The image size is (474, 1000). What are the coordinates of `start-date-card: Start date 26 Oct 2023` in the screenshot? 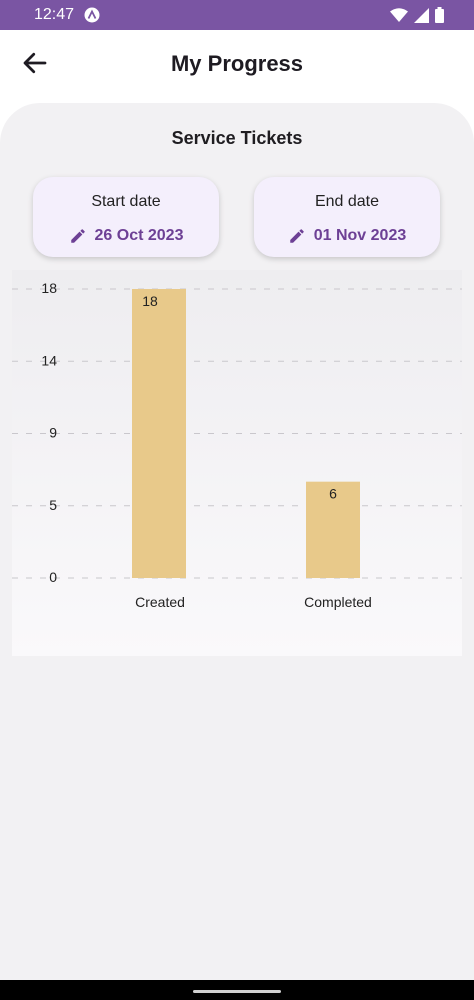 It's located at (126, 217).